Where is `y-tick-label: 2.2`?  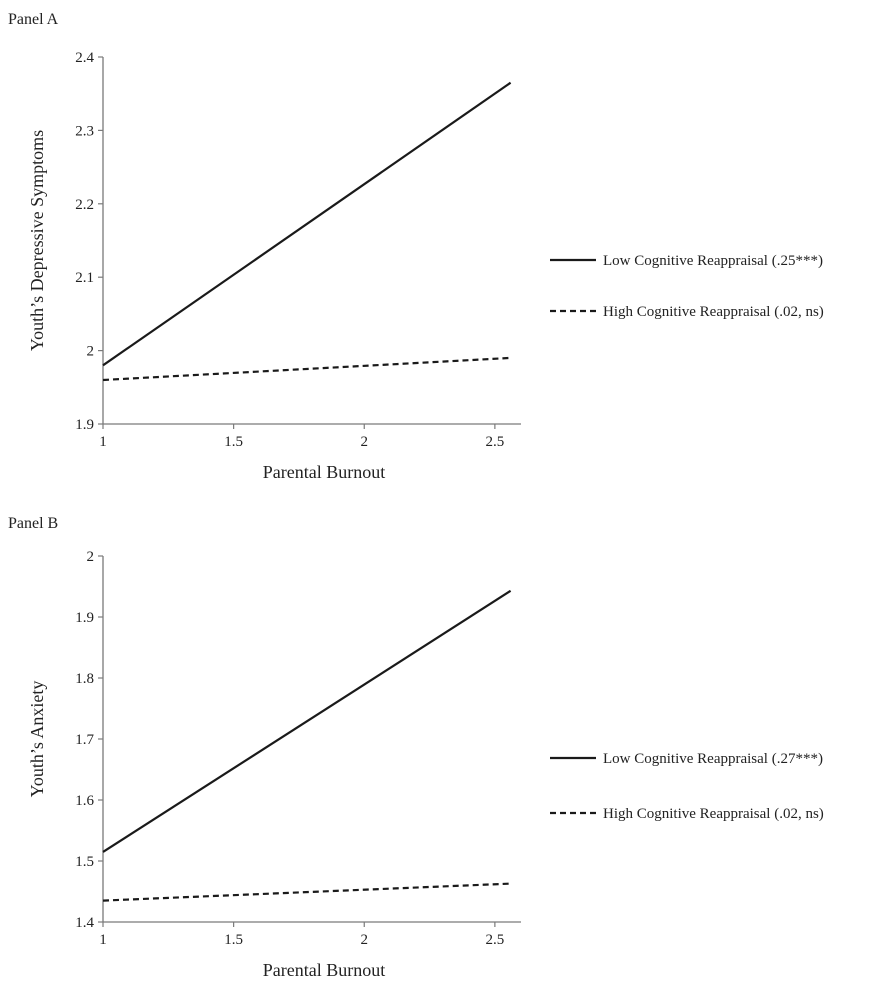 y-tick-label: 2.2 is located at coordinates (84, 205).